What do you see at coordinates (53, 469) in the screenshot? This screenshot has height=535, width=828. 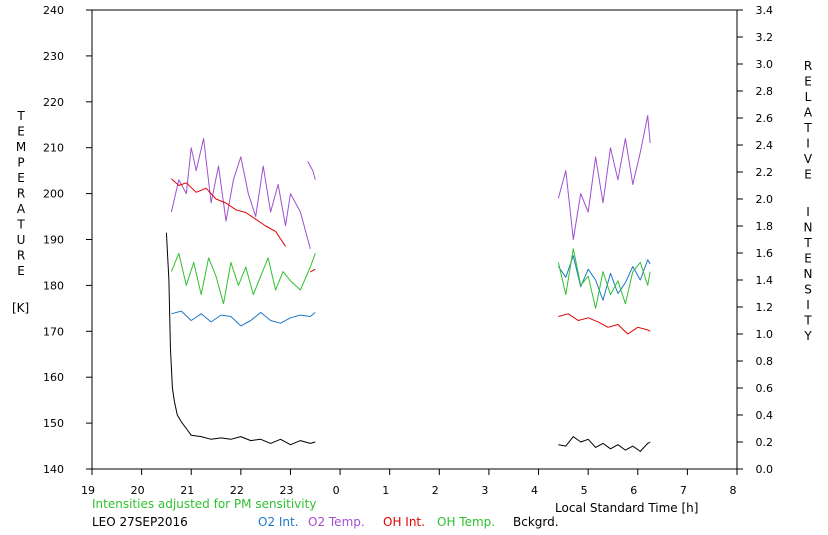 I see `left-tick-label: 140` at bounding box center [53, 469].